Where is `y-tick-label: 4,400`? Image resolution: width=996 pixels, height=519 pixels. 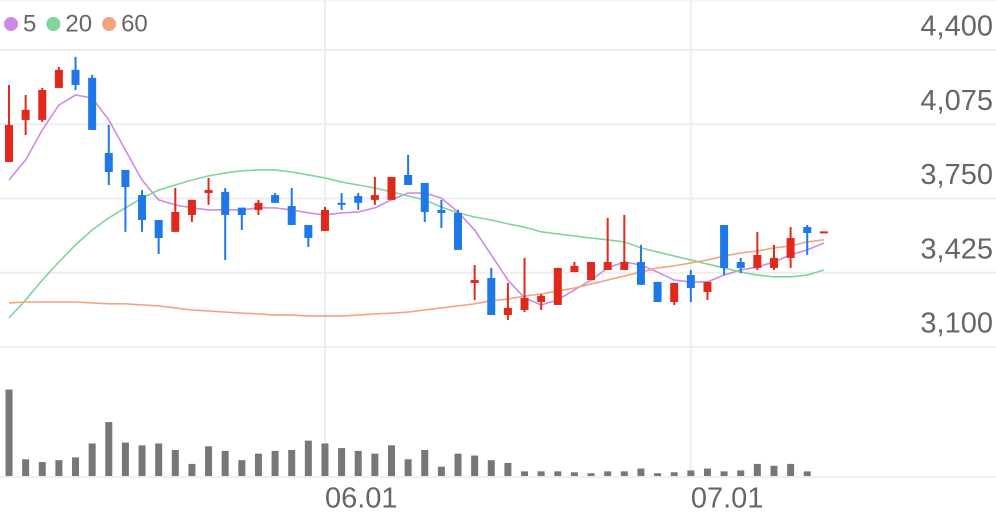
y-tick-label: 4,400 is located at coordinates (956, 27).